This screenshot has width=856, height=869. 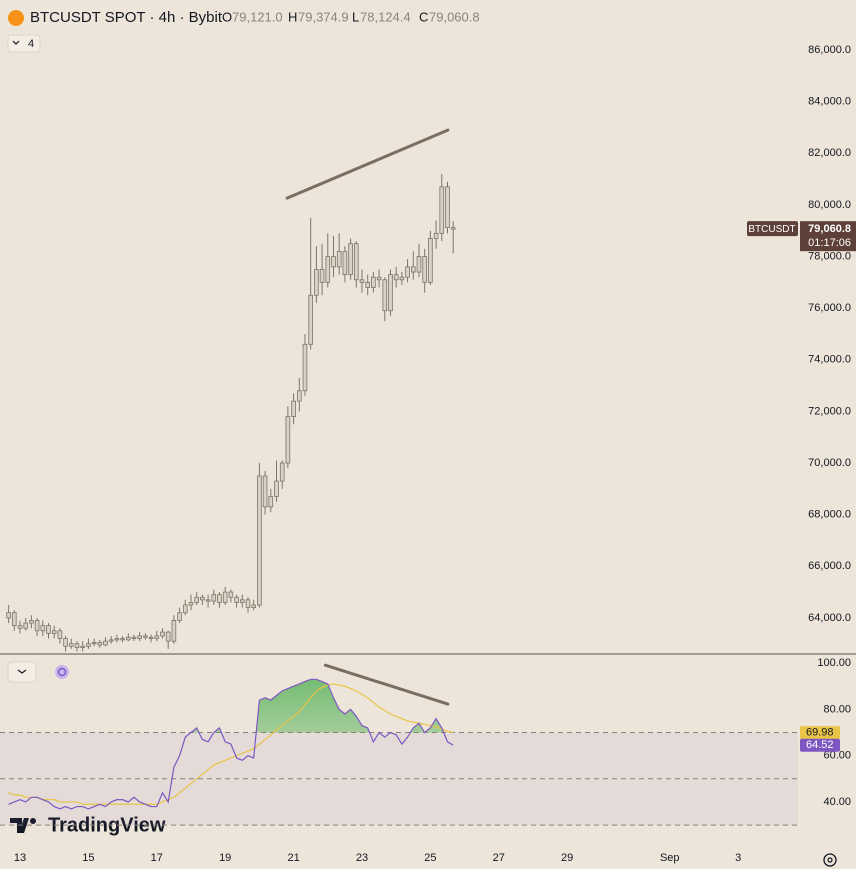 I want to click on indicator-toggle, so click(x=24, y=43).